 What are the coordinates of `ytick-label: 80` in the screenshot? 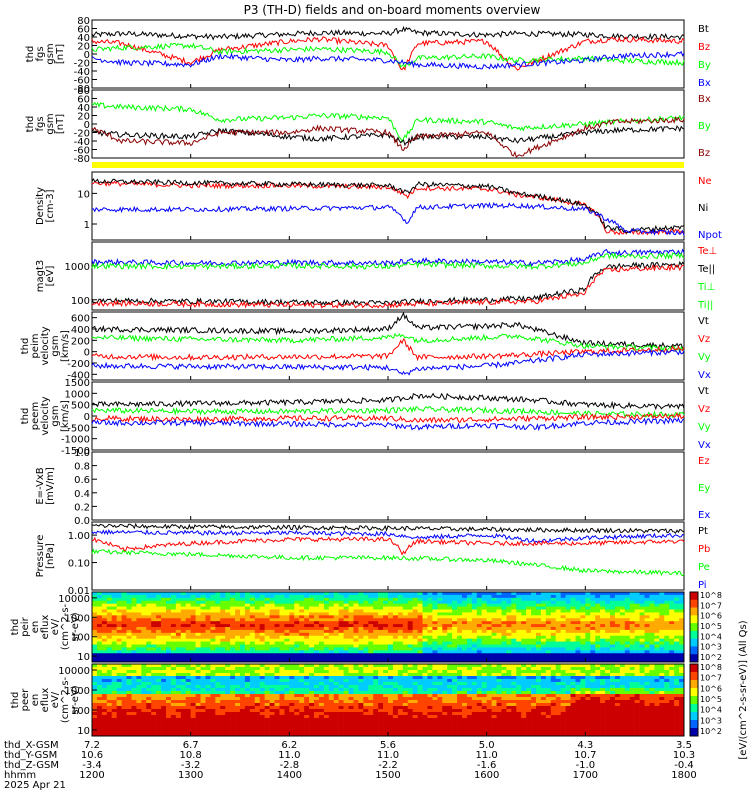 It's located at (83, 91).